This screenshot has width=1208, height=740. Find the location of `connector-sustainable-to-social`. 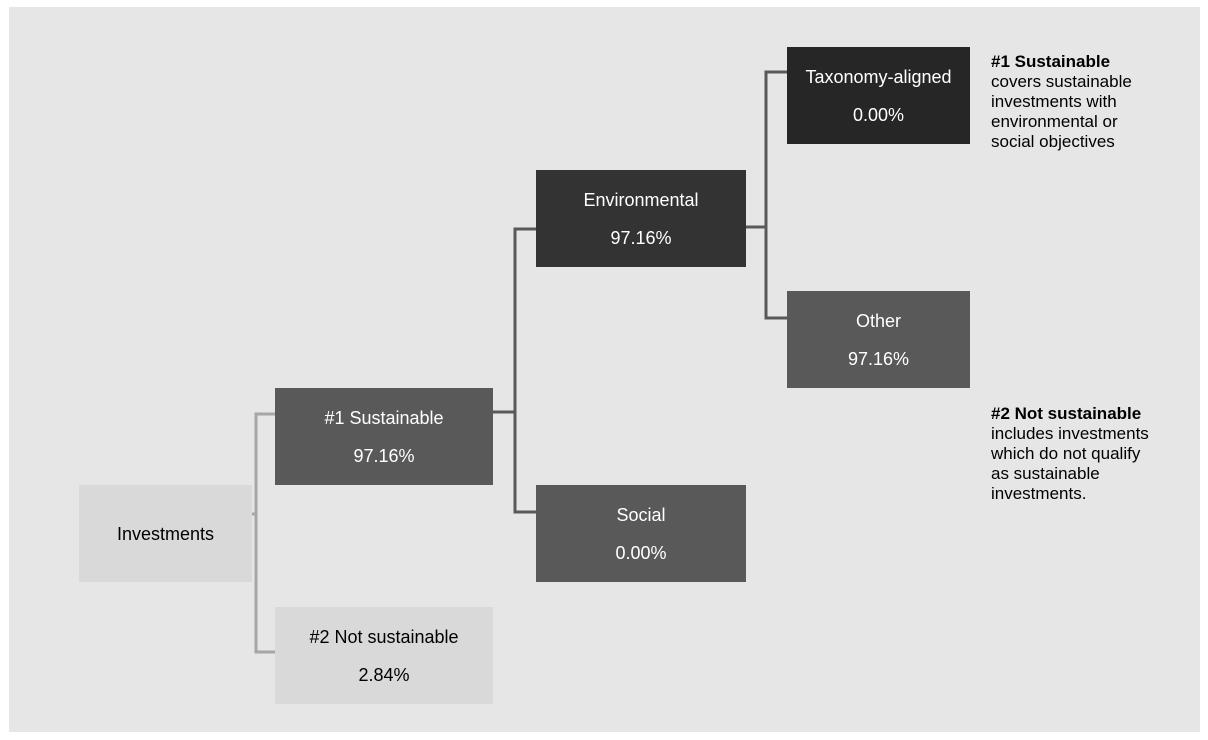

connector-sustainable-to-social is located at coordinates (524, 463).